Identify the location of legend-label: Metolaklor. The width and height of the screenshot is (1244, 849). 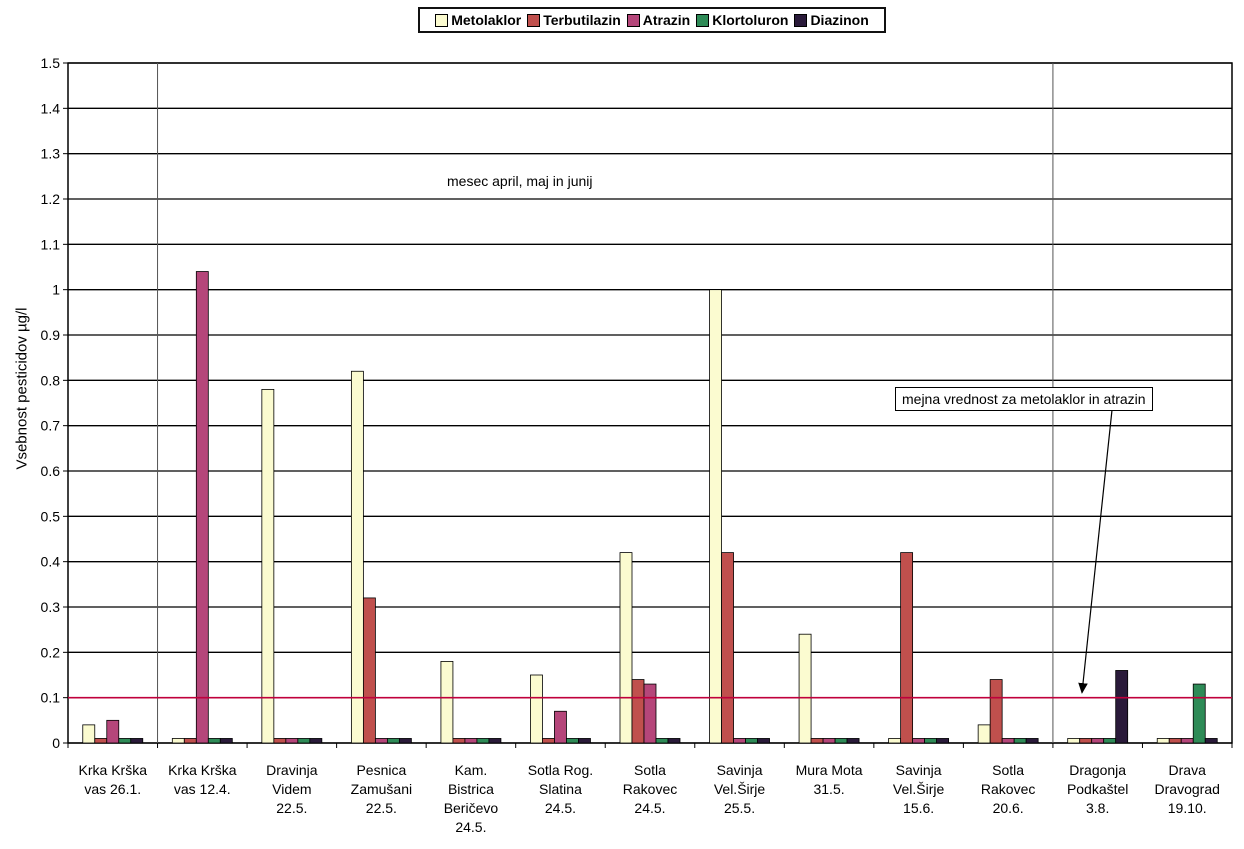
(486, 20).